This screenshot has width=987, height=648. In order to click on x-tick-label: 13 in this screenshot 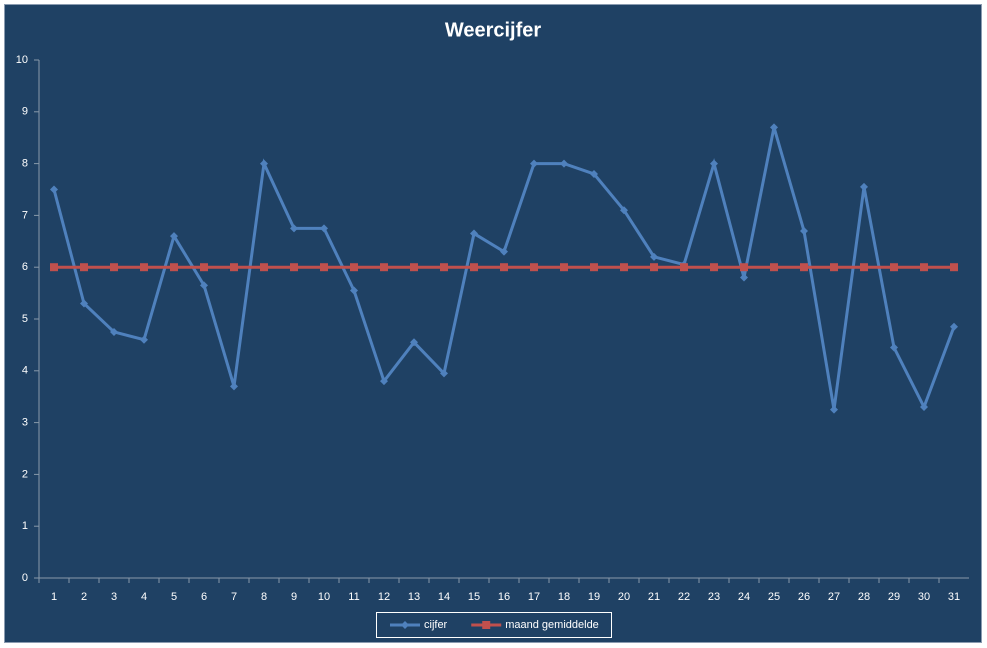, I will do `click(414, 597)`.